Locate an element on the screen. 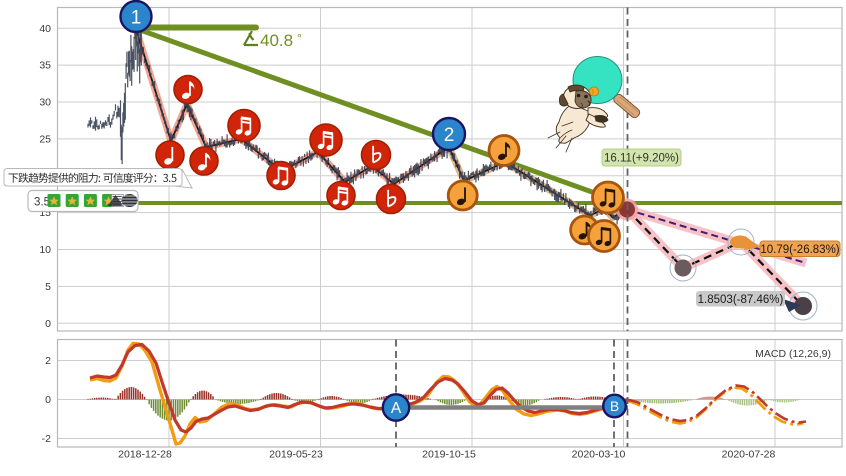  svg-text: 1 is located at coordinates (136, 17).